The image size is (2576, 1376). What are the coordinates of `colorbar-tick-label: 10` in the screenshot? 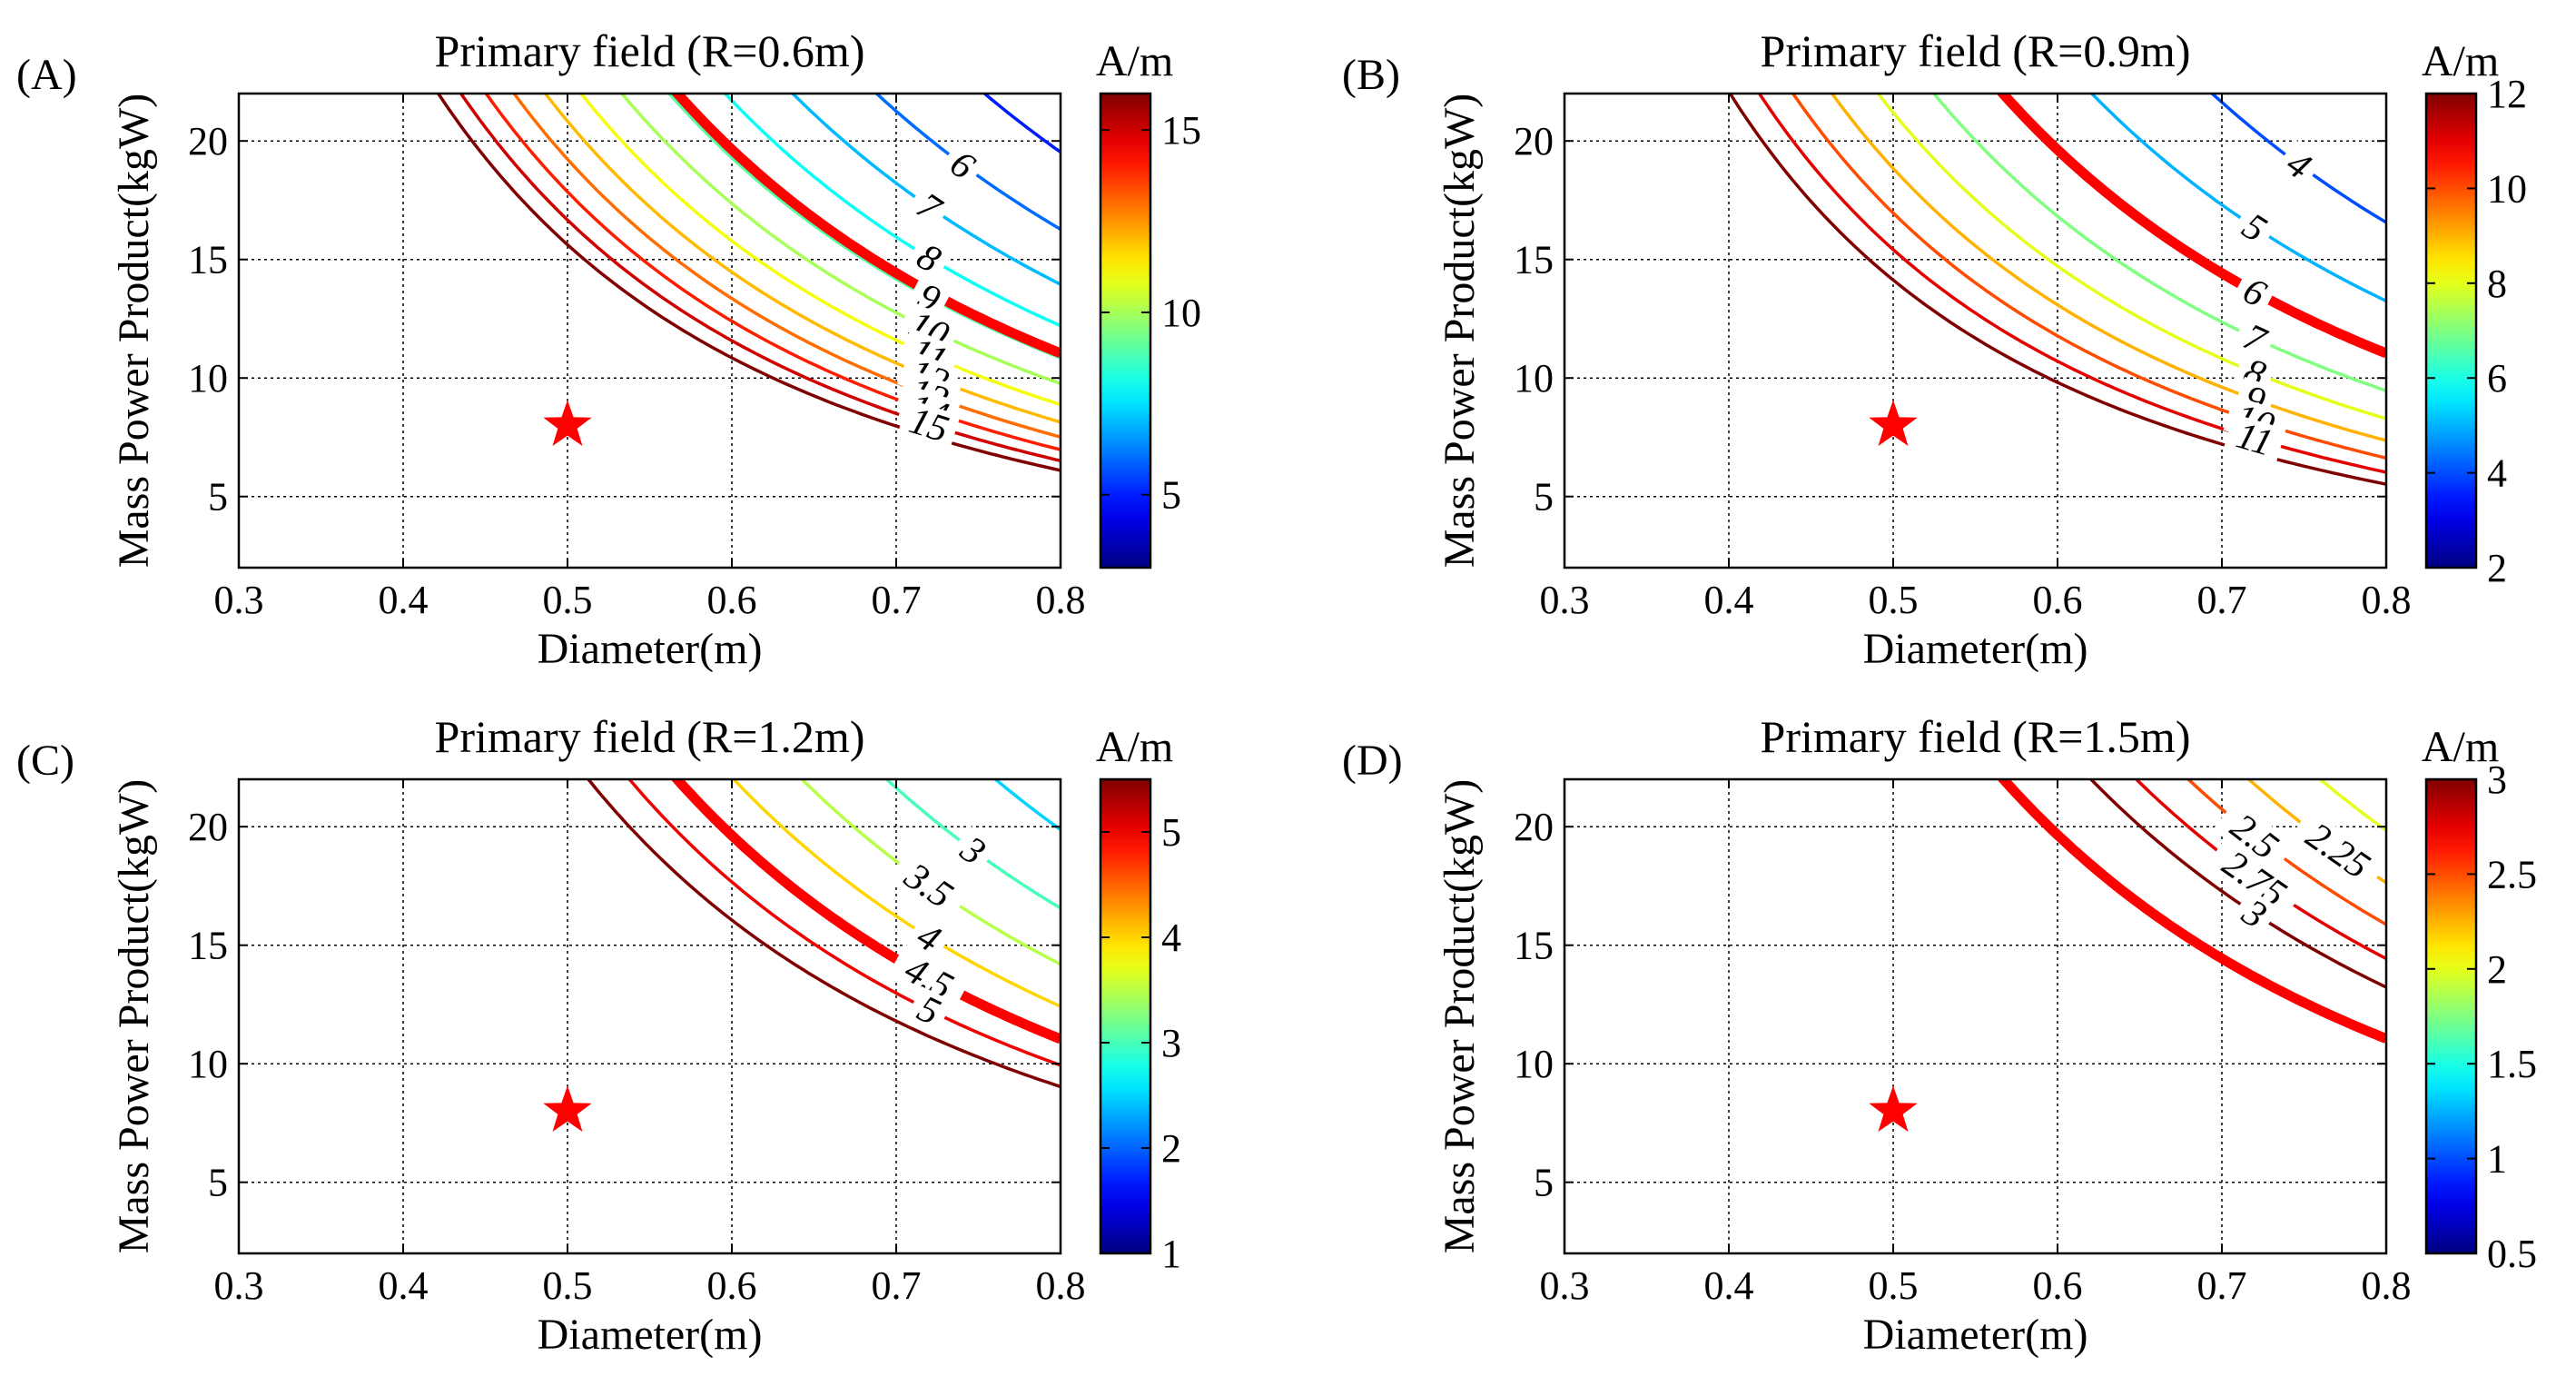 It's located at (2507, 188).